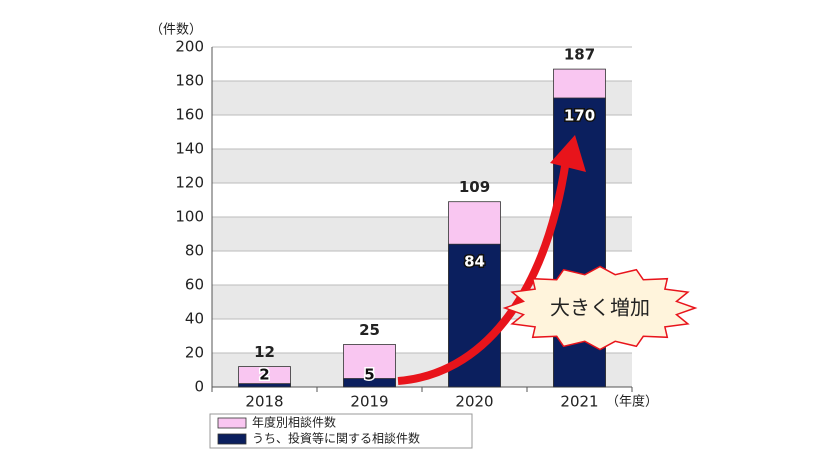 The height and width of the screenshot is (475, 828). Describe the element at coordinates (194, 251) in the screenshot. I see `y-tick-label: 80` at that location.